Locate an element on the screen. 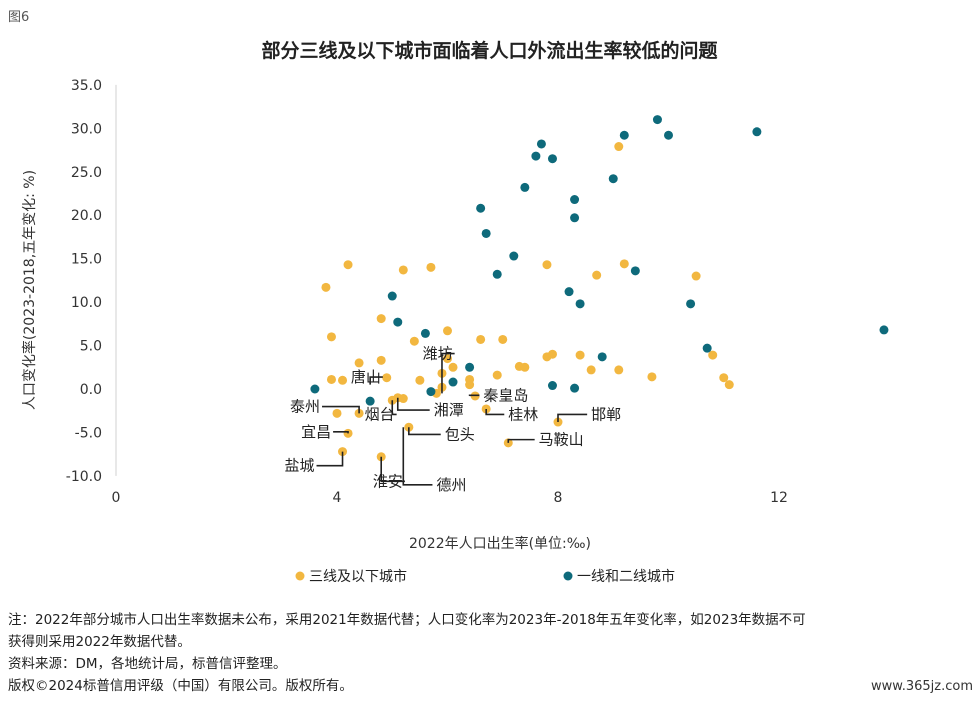  y-tick-label: 20.0 is located at coordinates (86, 216).